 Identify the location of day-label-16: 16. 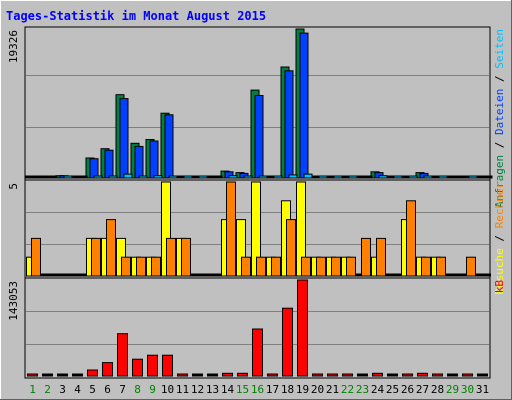
(257, 389).